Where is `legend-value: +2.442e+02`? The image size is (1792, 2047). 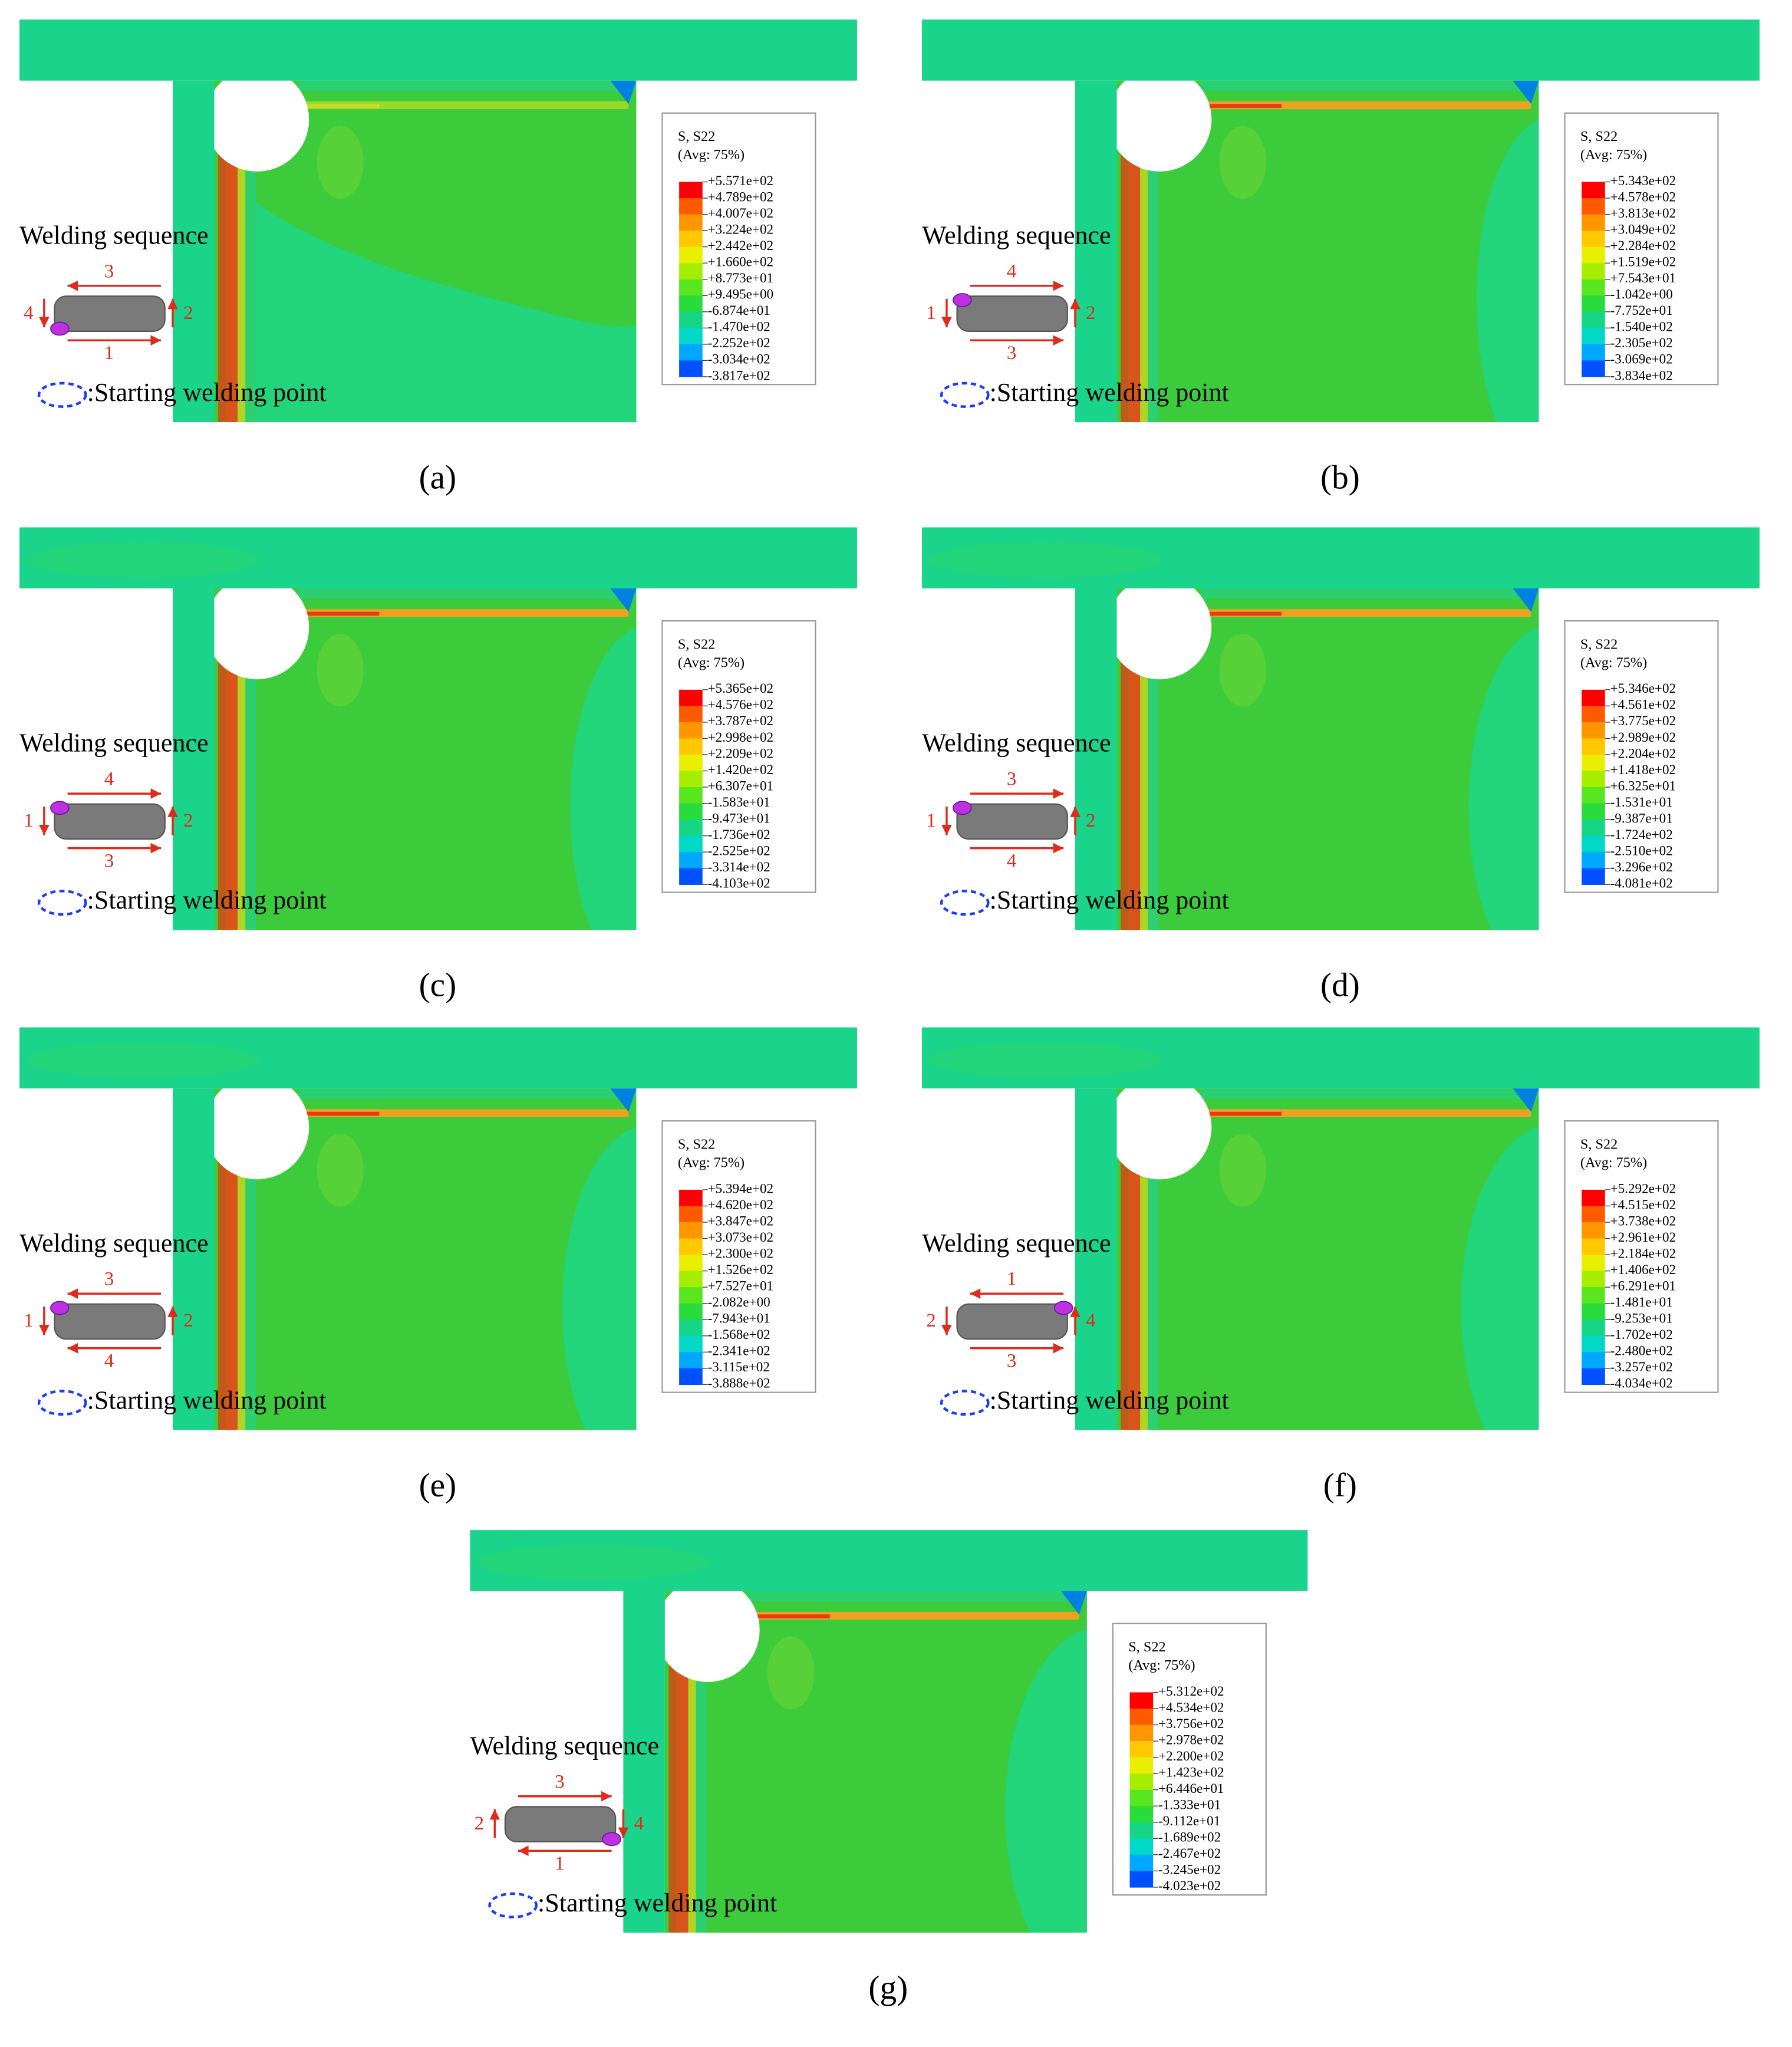 legend-value: +2.442e+02 is located at coordinates (741, 246).